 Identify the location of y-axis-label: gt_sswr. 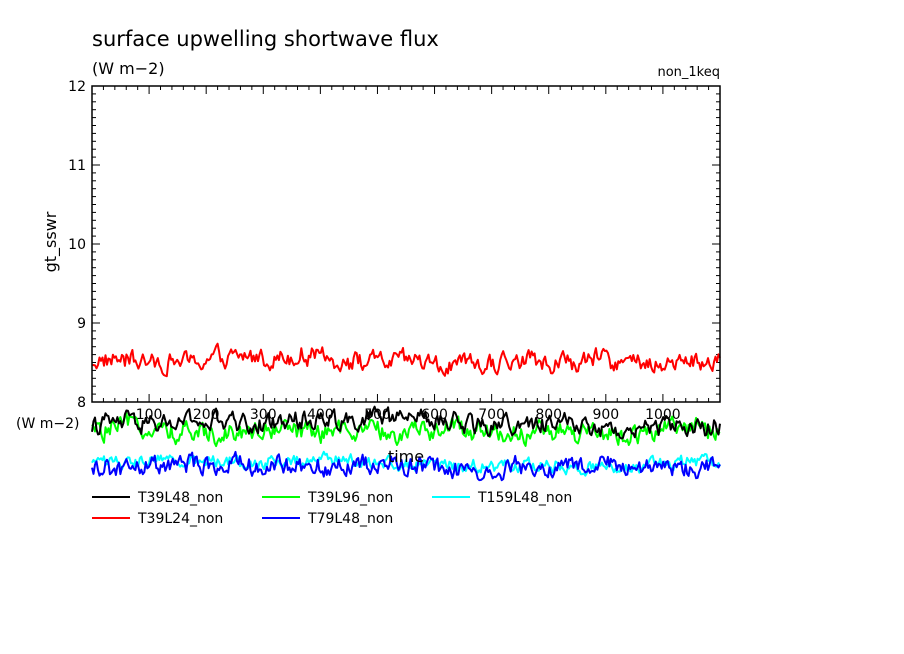
(51, 241).